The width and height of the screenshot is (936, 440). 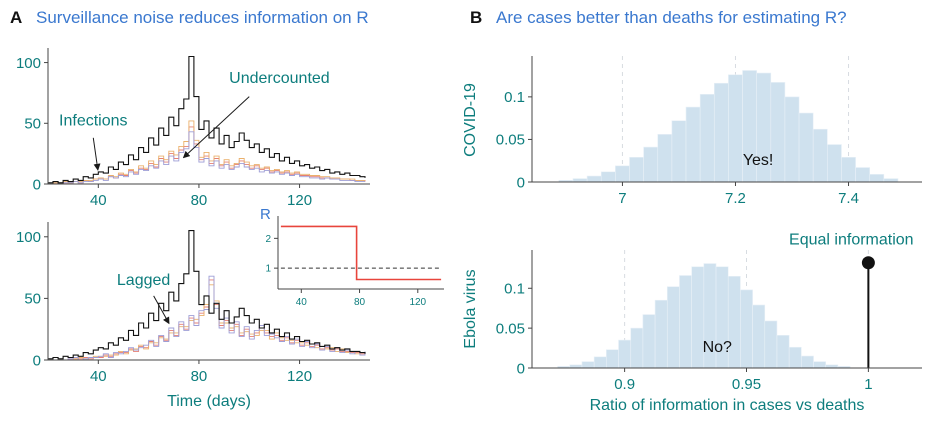 What do you see at coordinates (746, 384) in the screenshot?
I see `svg-text: 0.95` at bounding box center [746, 384].